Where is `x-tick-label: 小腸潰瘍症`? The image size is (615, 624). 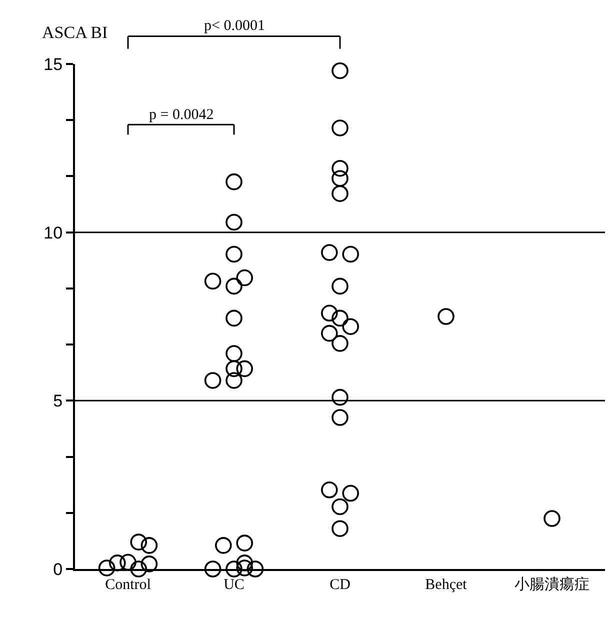 x-tick-label: 小腸潰瘍症 is located at coordinates (552, 584).